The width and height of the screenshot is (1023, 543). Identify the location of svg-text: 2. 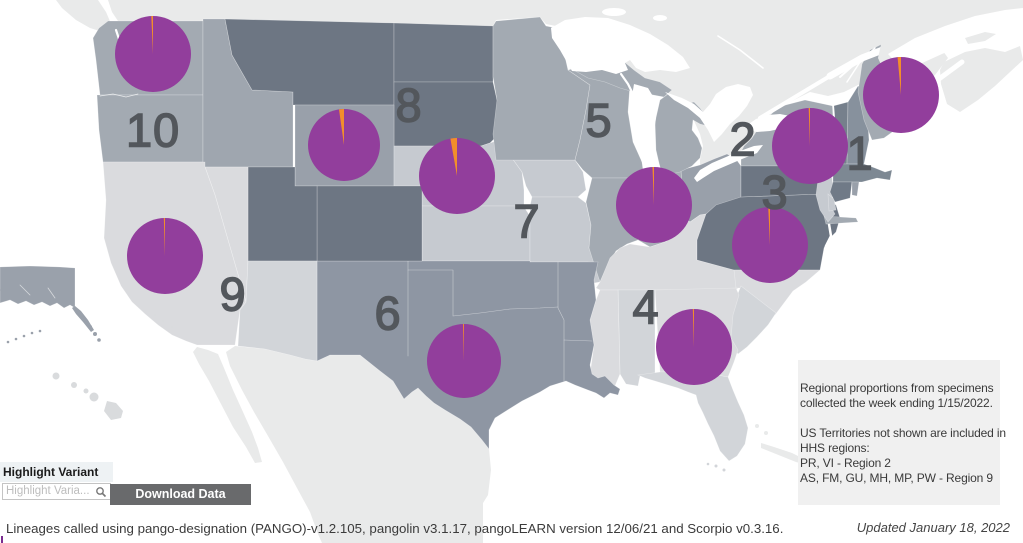
(743, 139).